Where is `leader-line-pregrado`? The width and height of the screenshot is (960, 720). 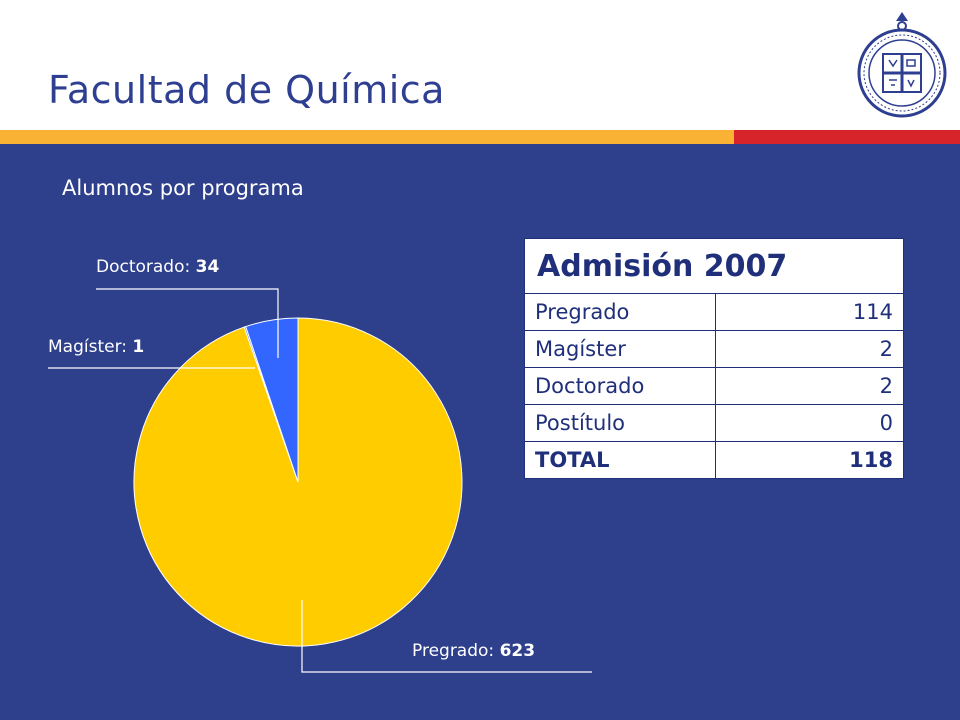 leader-line-pregrado is located at coordinates (446, 636).